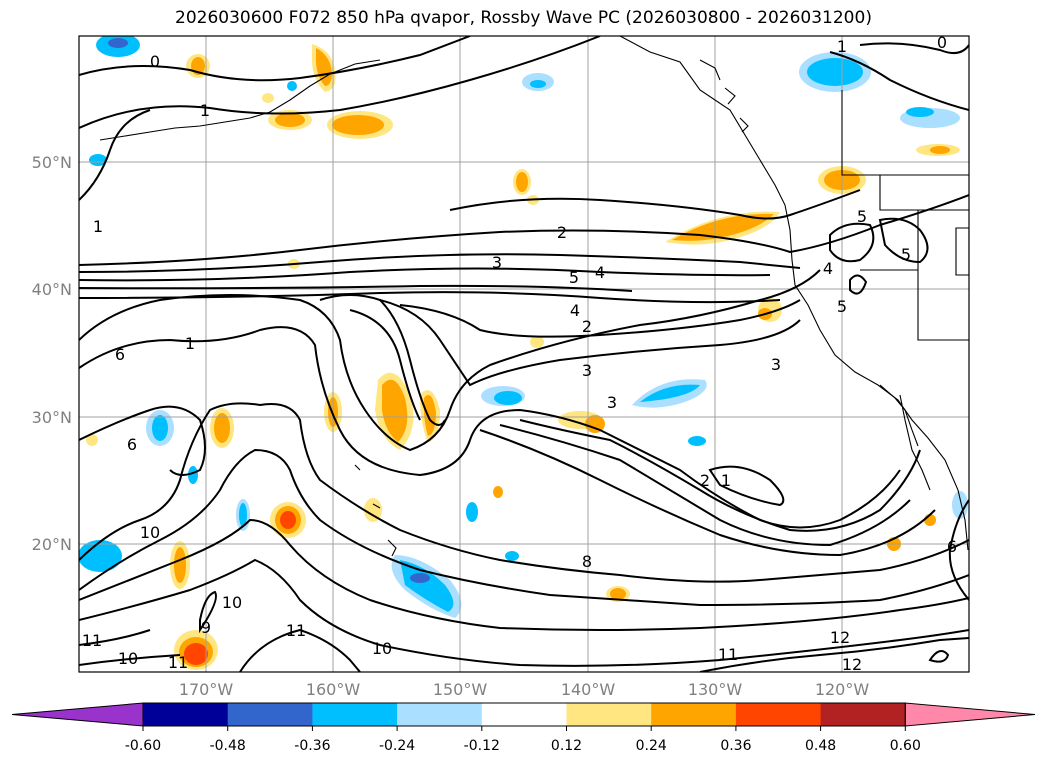  I want to click on contour-label: 10, so click(232, 602).